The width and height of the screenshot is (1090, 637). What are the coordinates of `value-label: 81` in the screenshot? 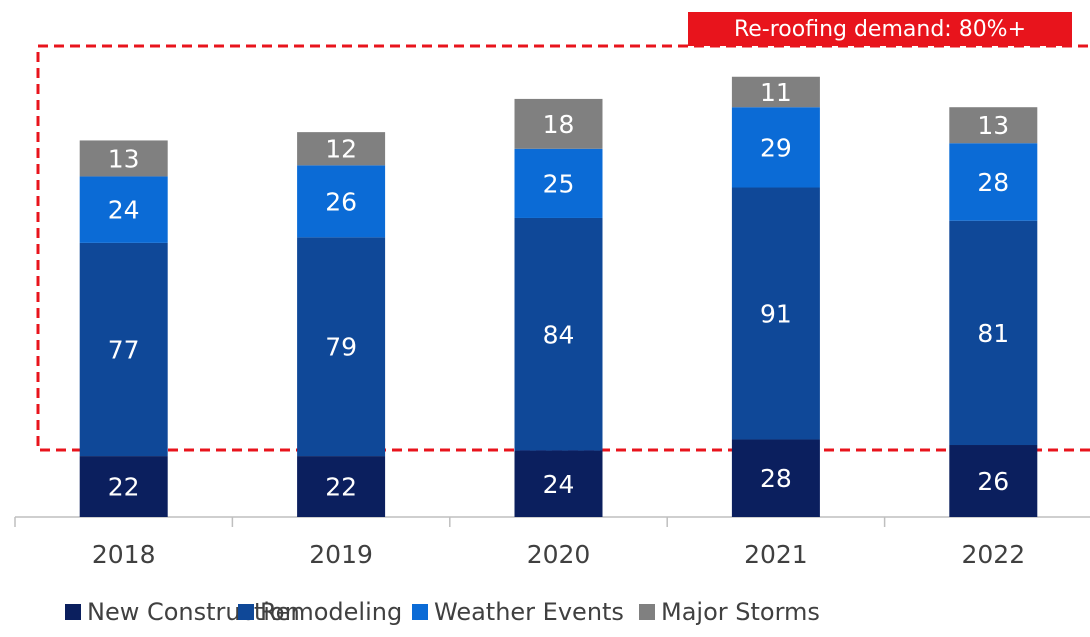 It's located at (993, 333).